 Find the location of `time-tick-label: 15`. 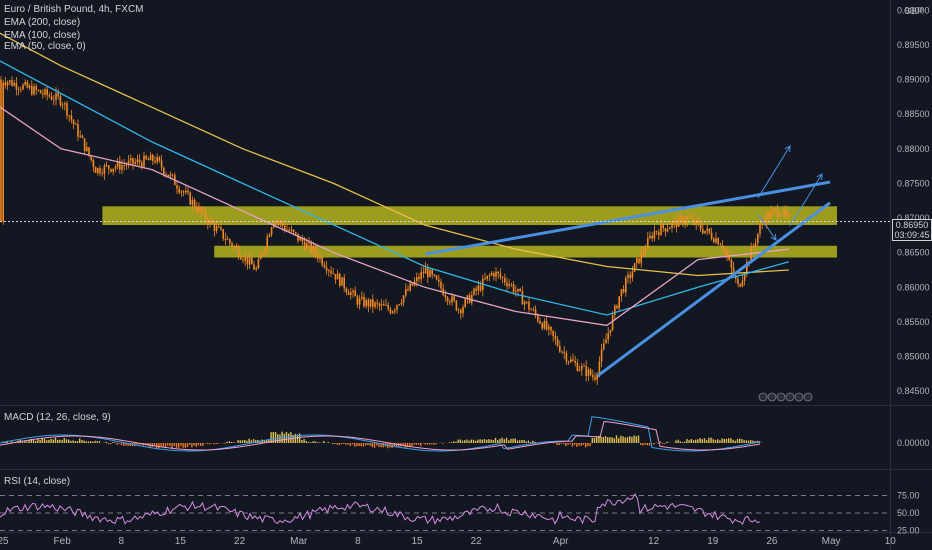

time-tick-label: 15 is located at coordinates (417, 541).